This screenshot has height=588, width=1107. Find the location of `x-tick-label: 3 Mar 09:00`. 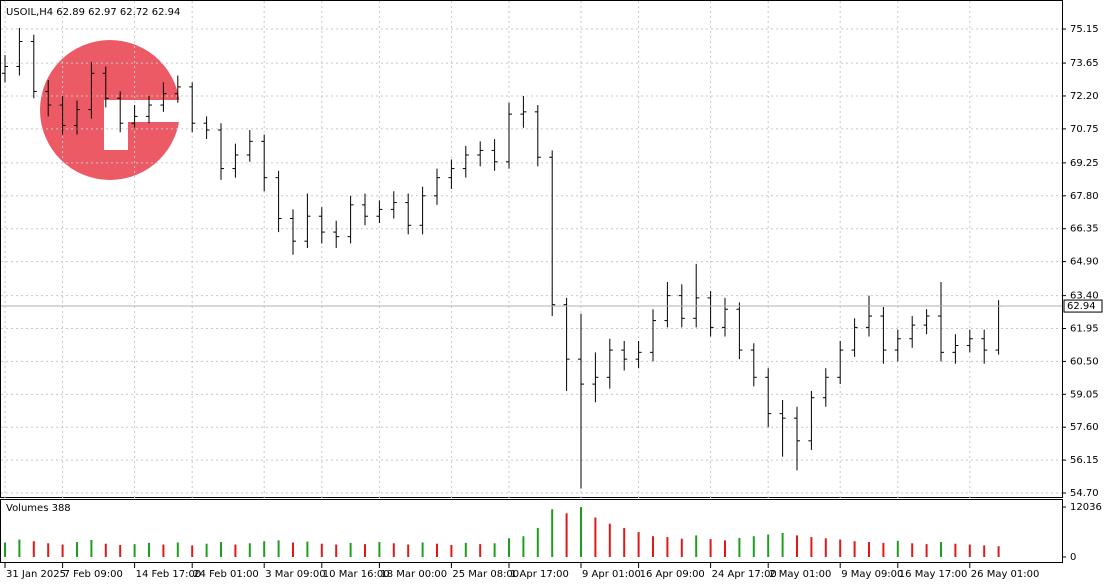

x-tick-label: 3 Mar 09:00 is located at coordinates (295, 574).